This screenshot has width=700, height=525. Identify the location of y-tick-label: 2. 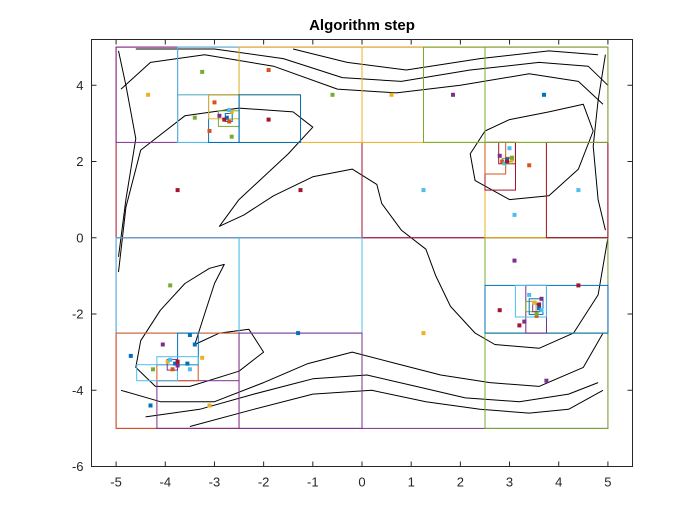
(79, 161).